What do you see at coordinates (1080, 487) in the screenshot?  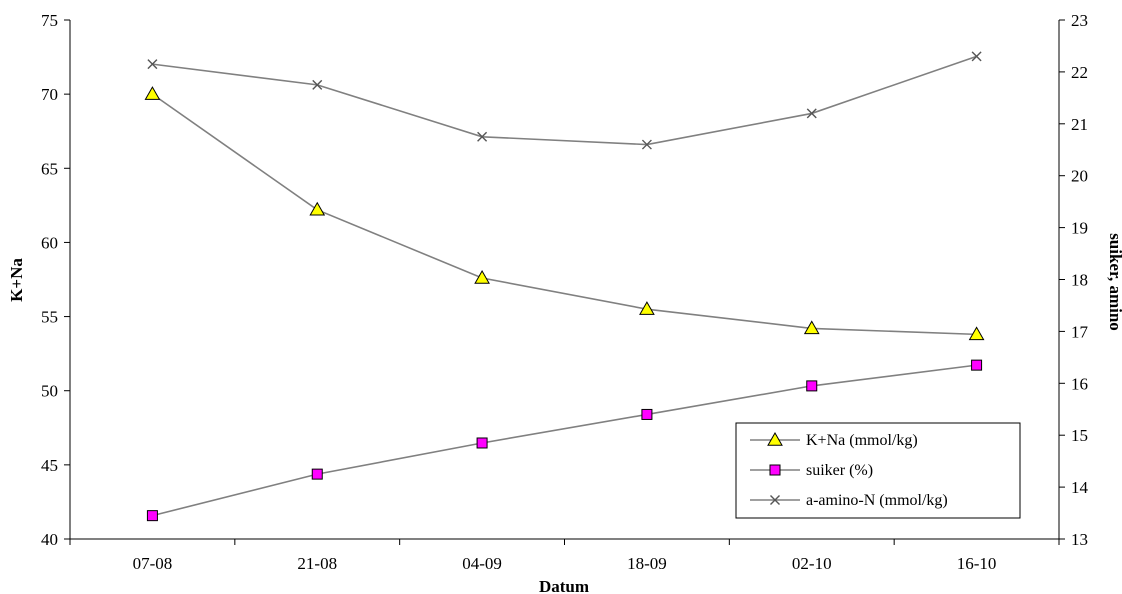 I see `y-right-tick-label: 14` at bounding box center [1080, 487].